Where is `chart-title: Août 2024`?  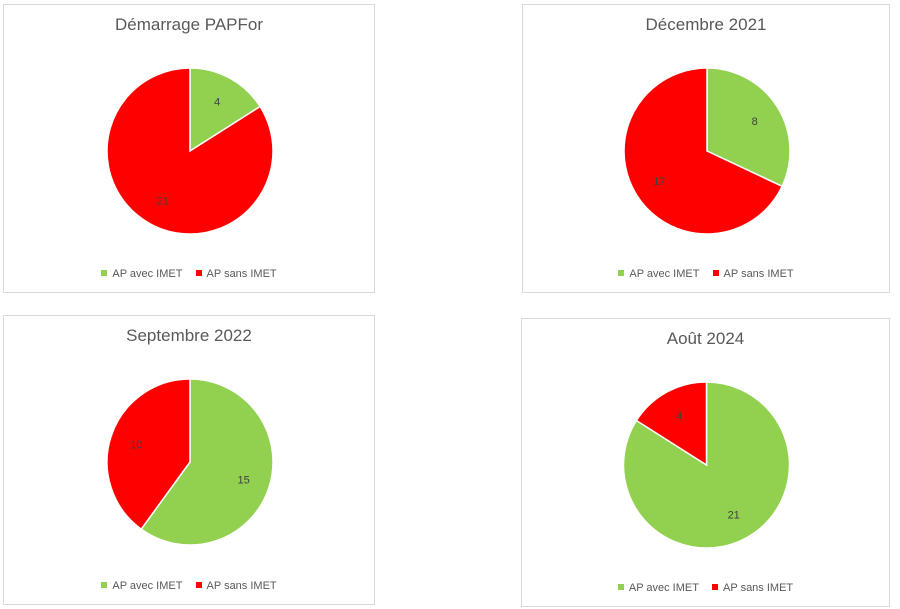 chart-title: Août 2024 is located at coordinates (705, 338).